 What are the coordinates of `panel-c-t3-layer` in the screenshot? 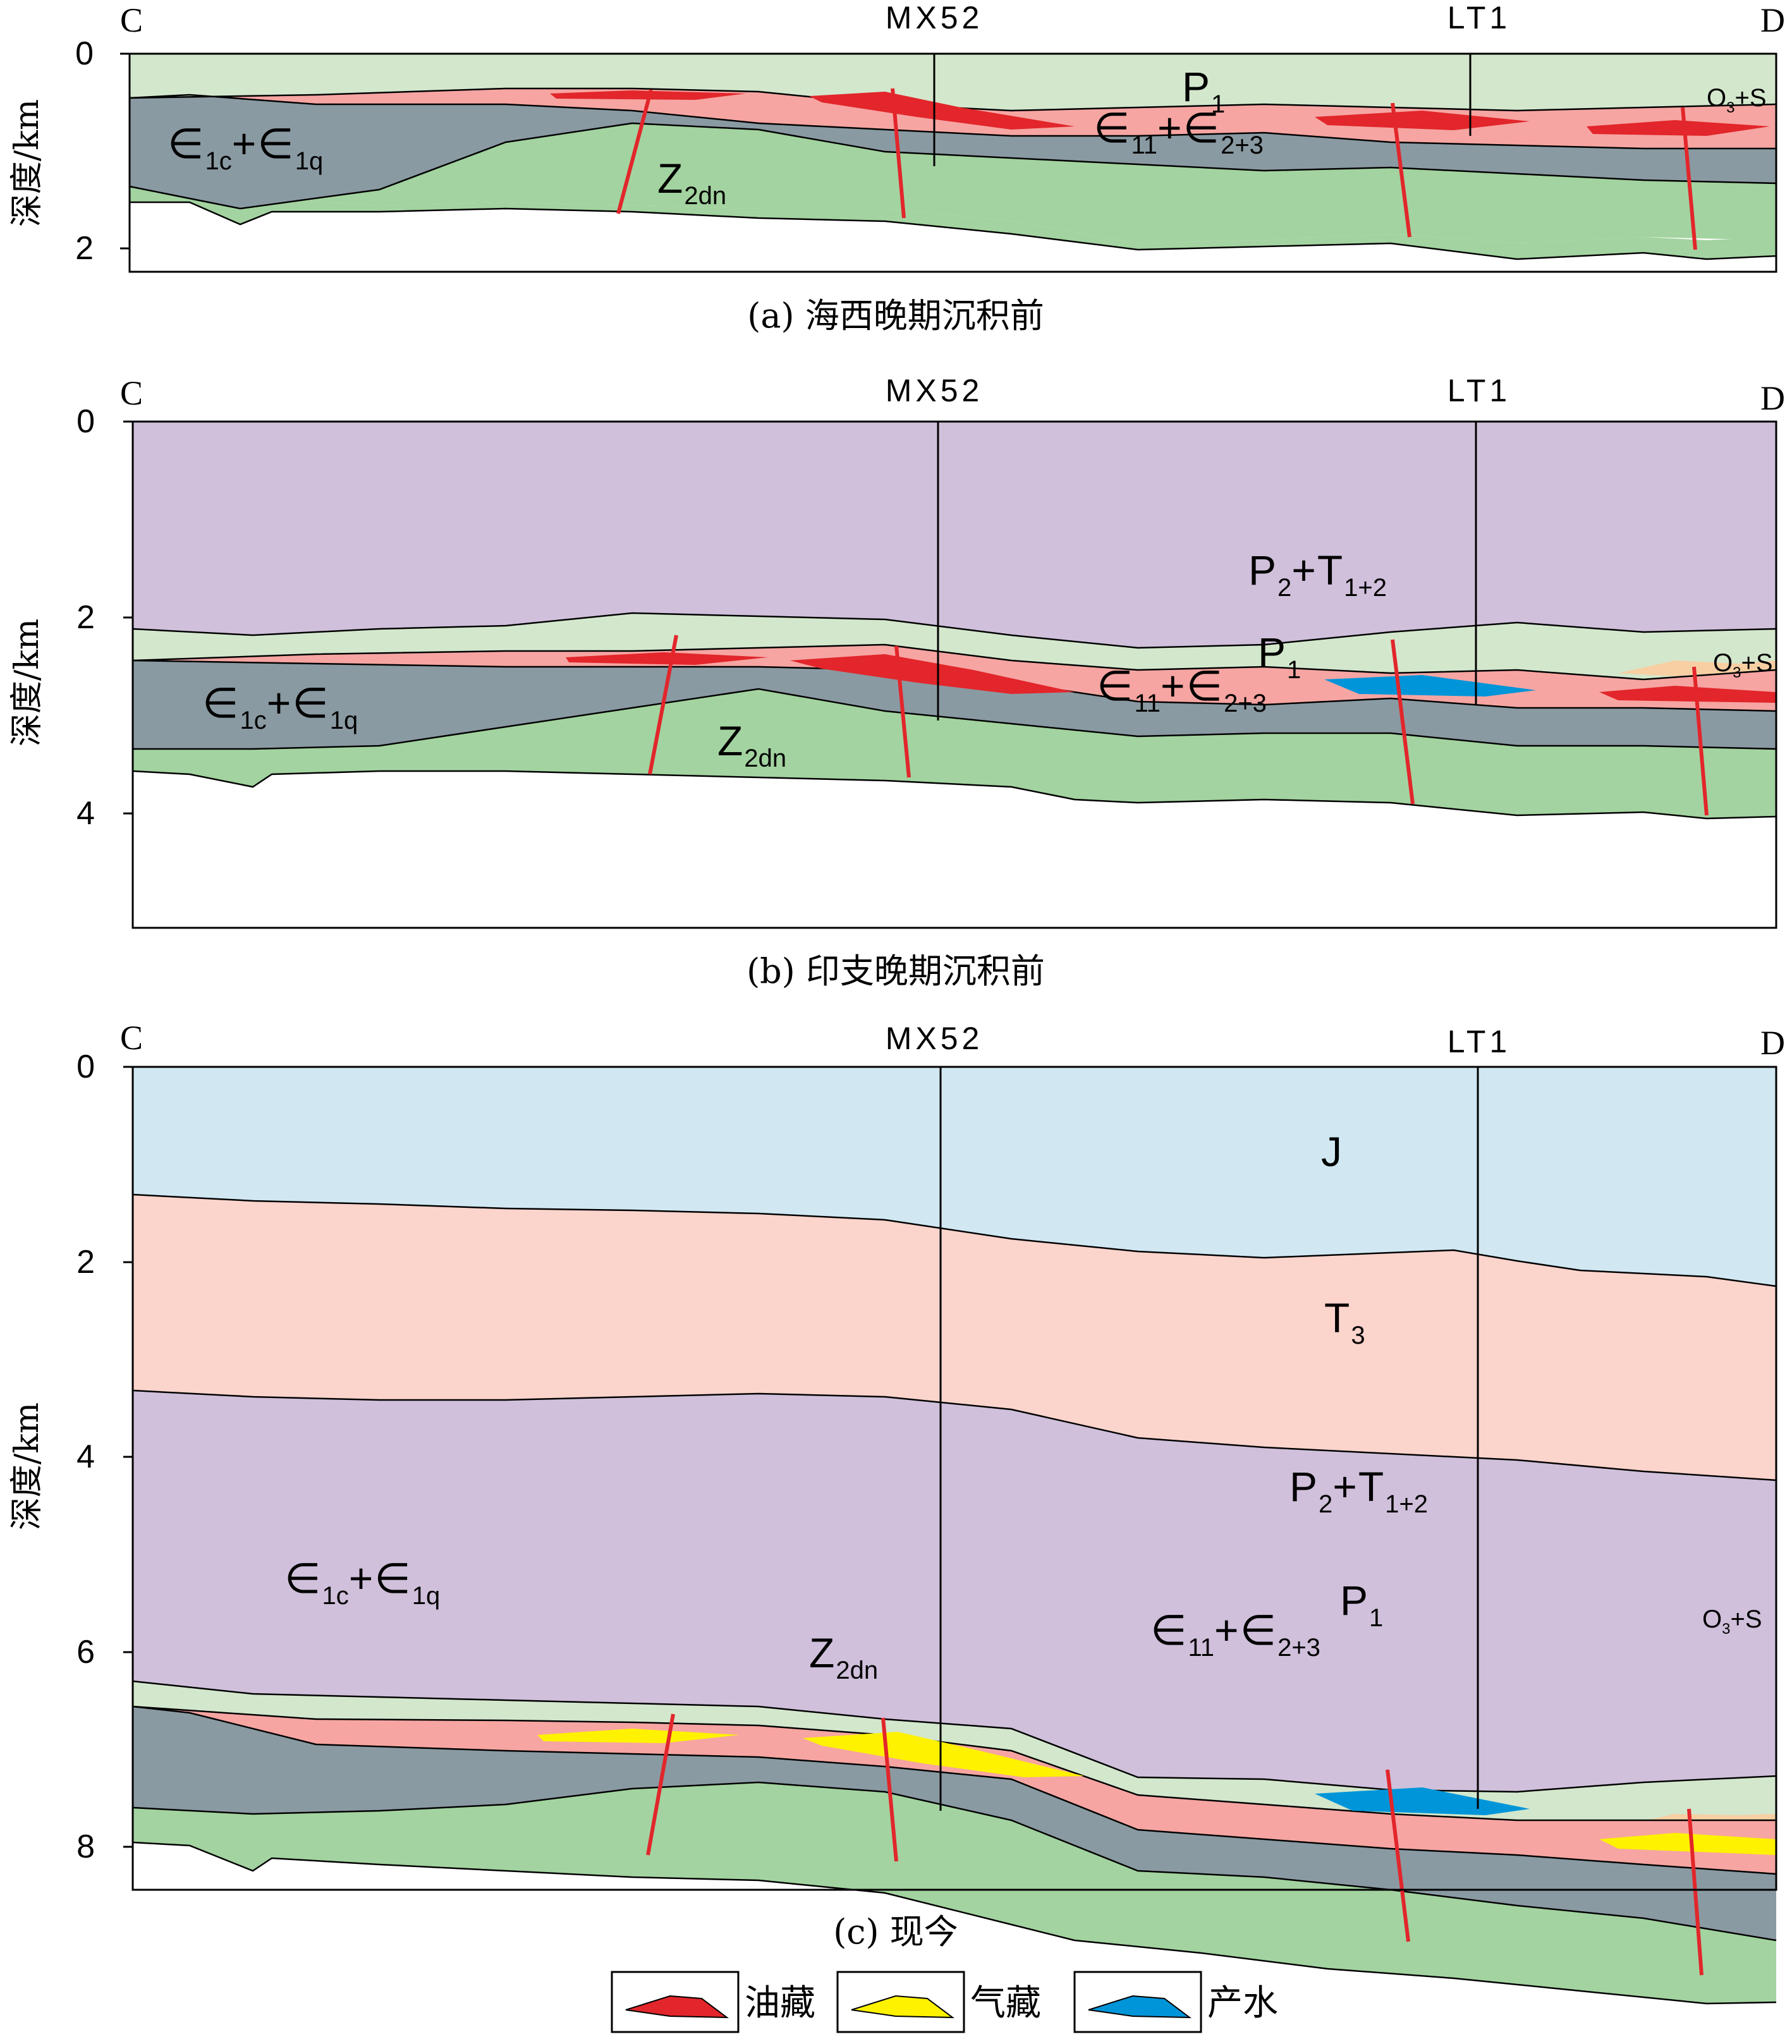 It's located at (954, 1337).